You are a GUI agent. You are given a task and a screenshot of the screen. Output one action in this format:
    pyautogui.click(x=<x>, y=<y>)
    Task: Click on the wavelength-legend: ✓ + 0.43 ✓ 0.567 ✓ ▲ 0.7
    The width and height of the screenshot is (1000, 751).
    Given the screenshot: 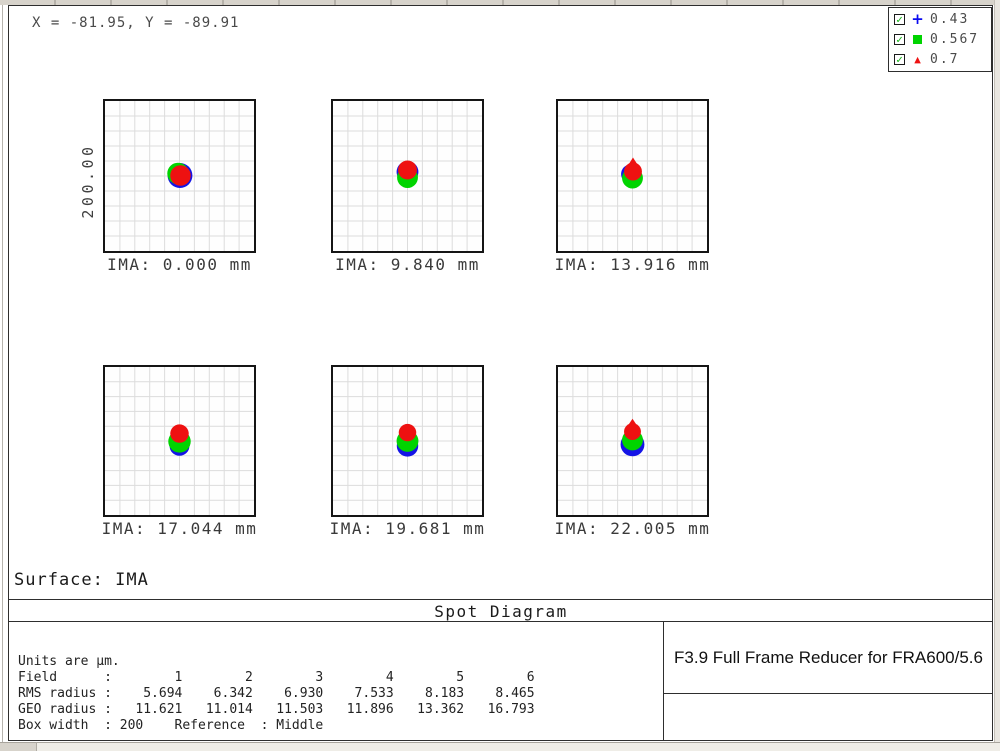 What is the action you would take?
    pyautogui.click(x=940, y=39)
    